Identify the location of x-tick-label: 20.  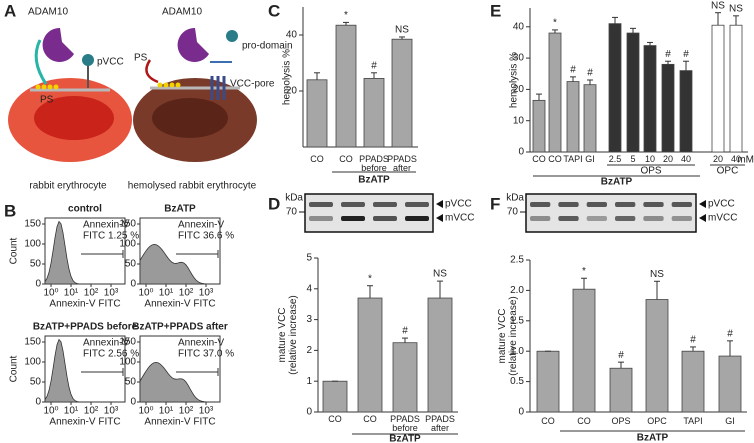
(667, 159).